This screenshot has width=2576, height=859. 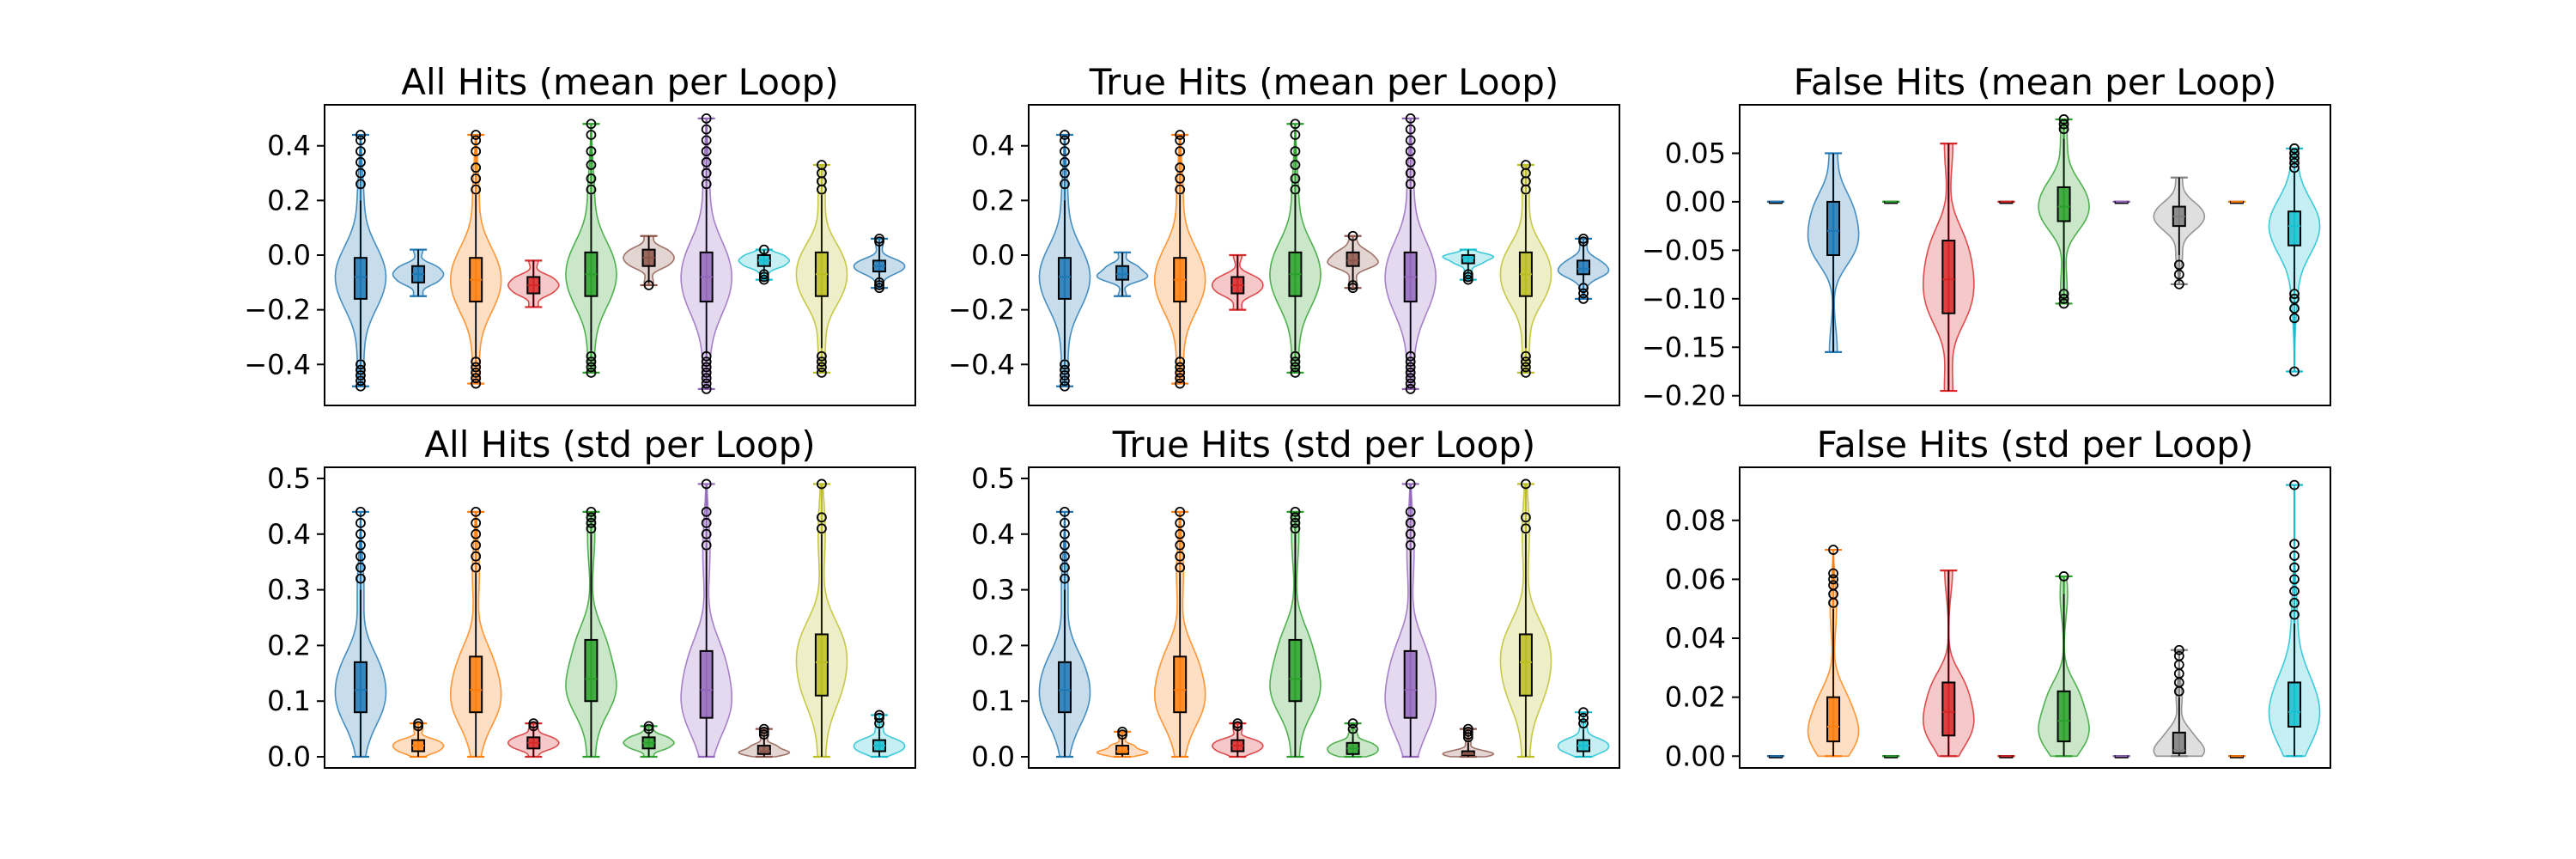 What do you see at coordinates (993, 756) in the screenshot?
I see `y-tick-label: 0.0` at bounding box center [993, 756].